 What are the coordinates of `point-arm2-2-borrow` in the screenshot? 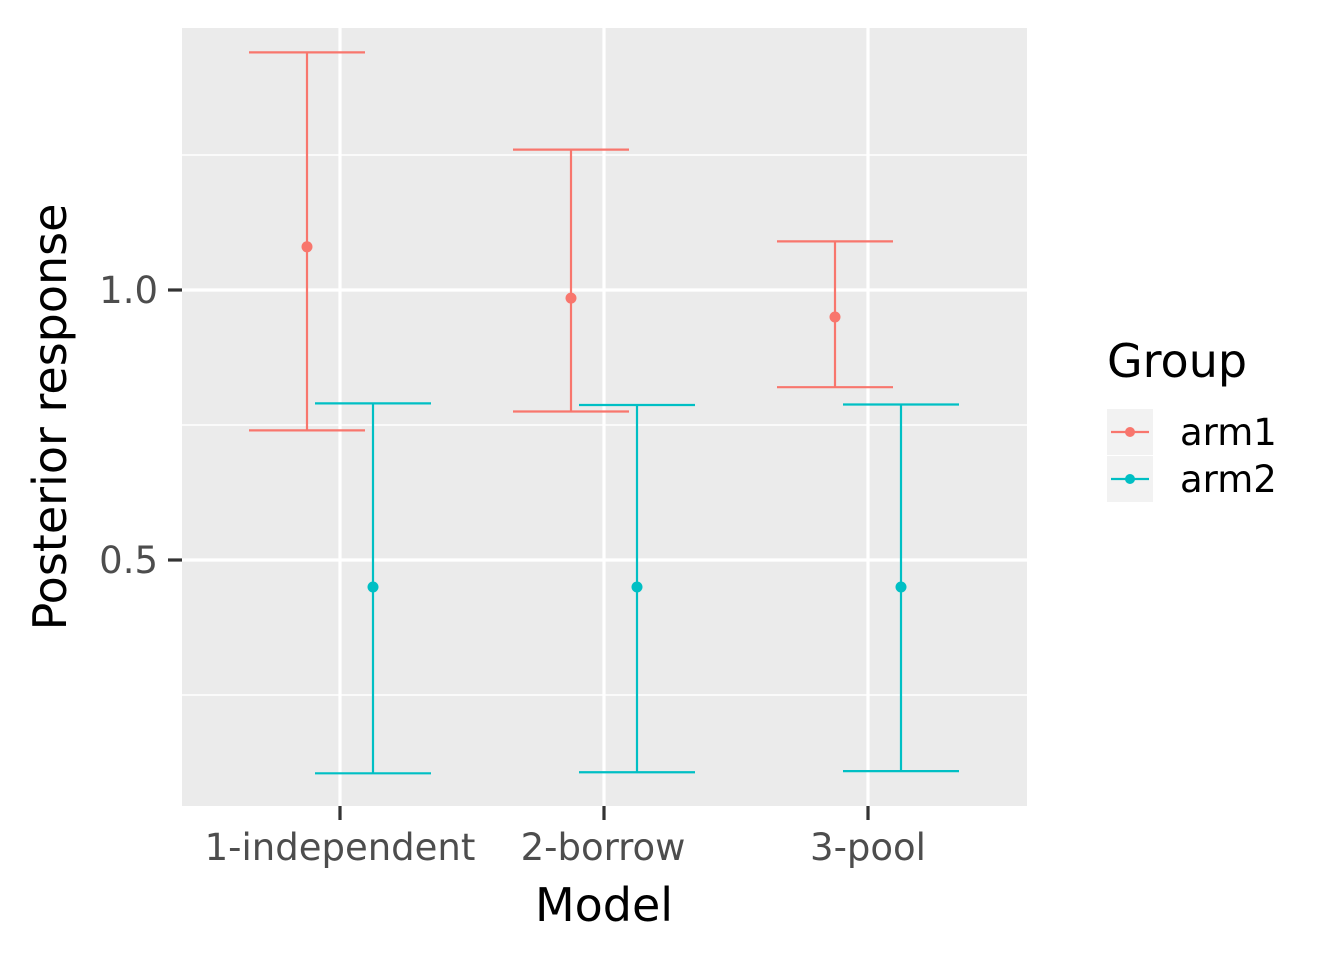 It's located at (637, 587).